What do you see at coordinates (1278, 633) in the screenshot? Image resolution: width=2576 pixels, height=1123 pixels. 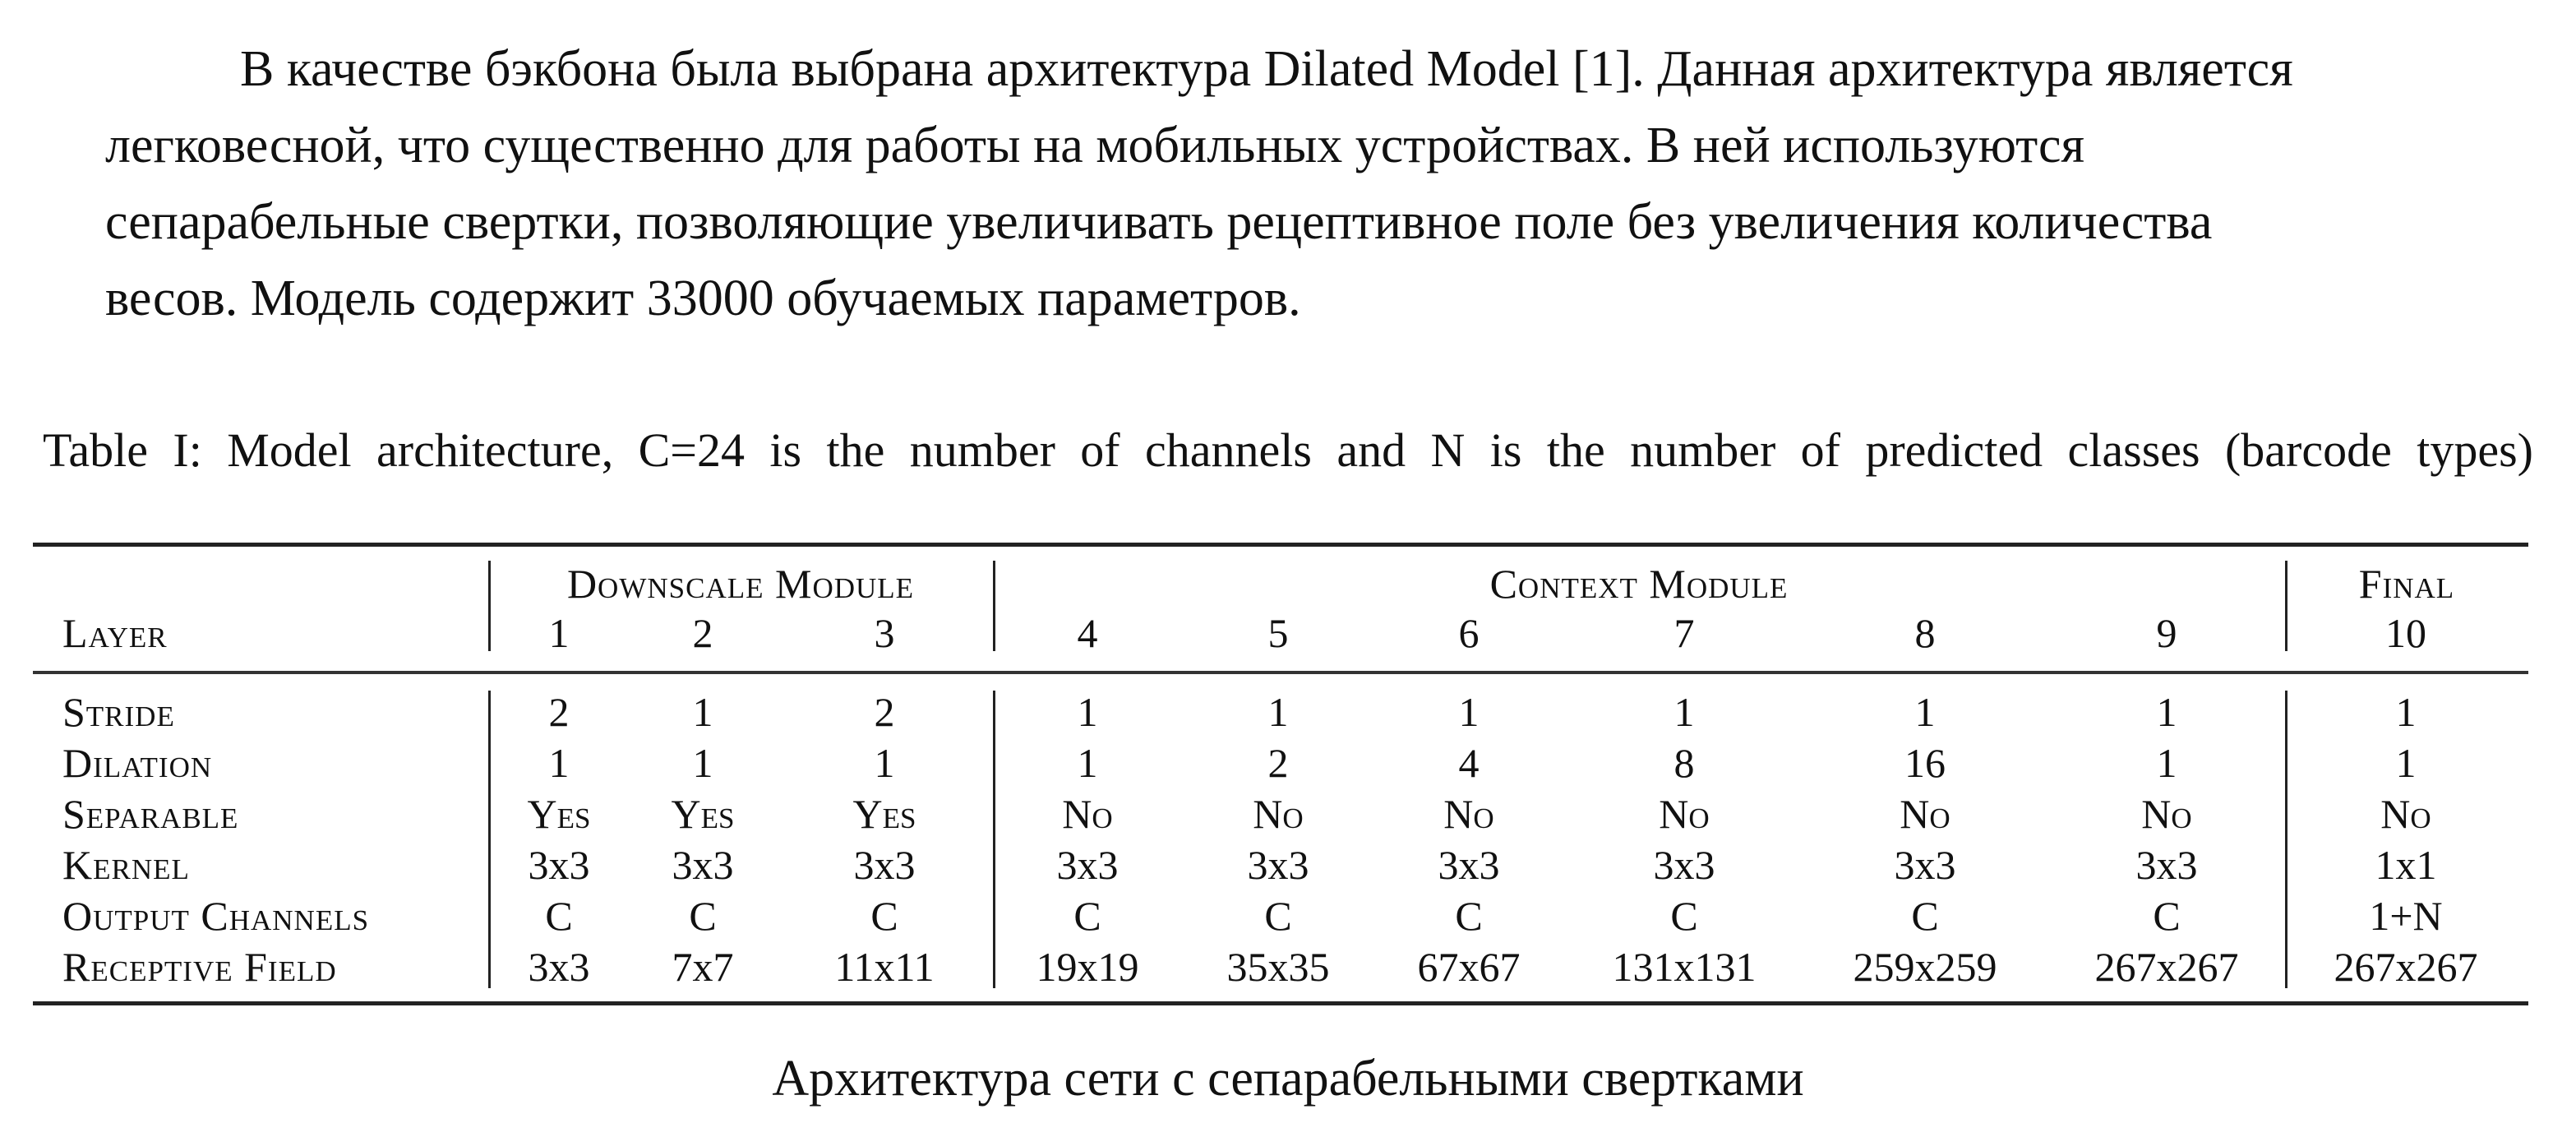 I see `layer-number: 5` at bounding box center [1278, 633].